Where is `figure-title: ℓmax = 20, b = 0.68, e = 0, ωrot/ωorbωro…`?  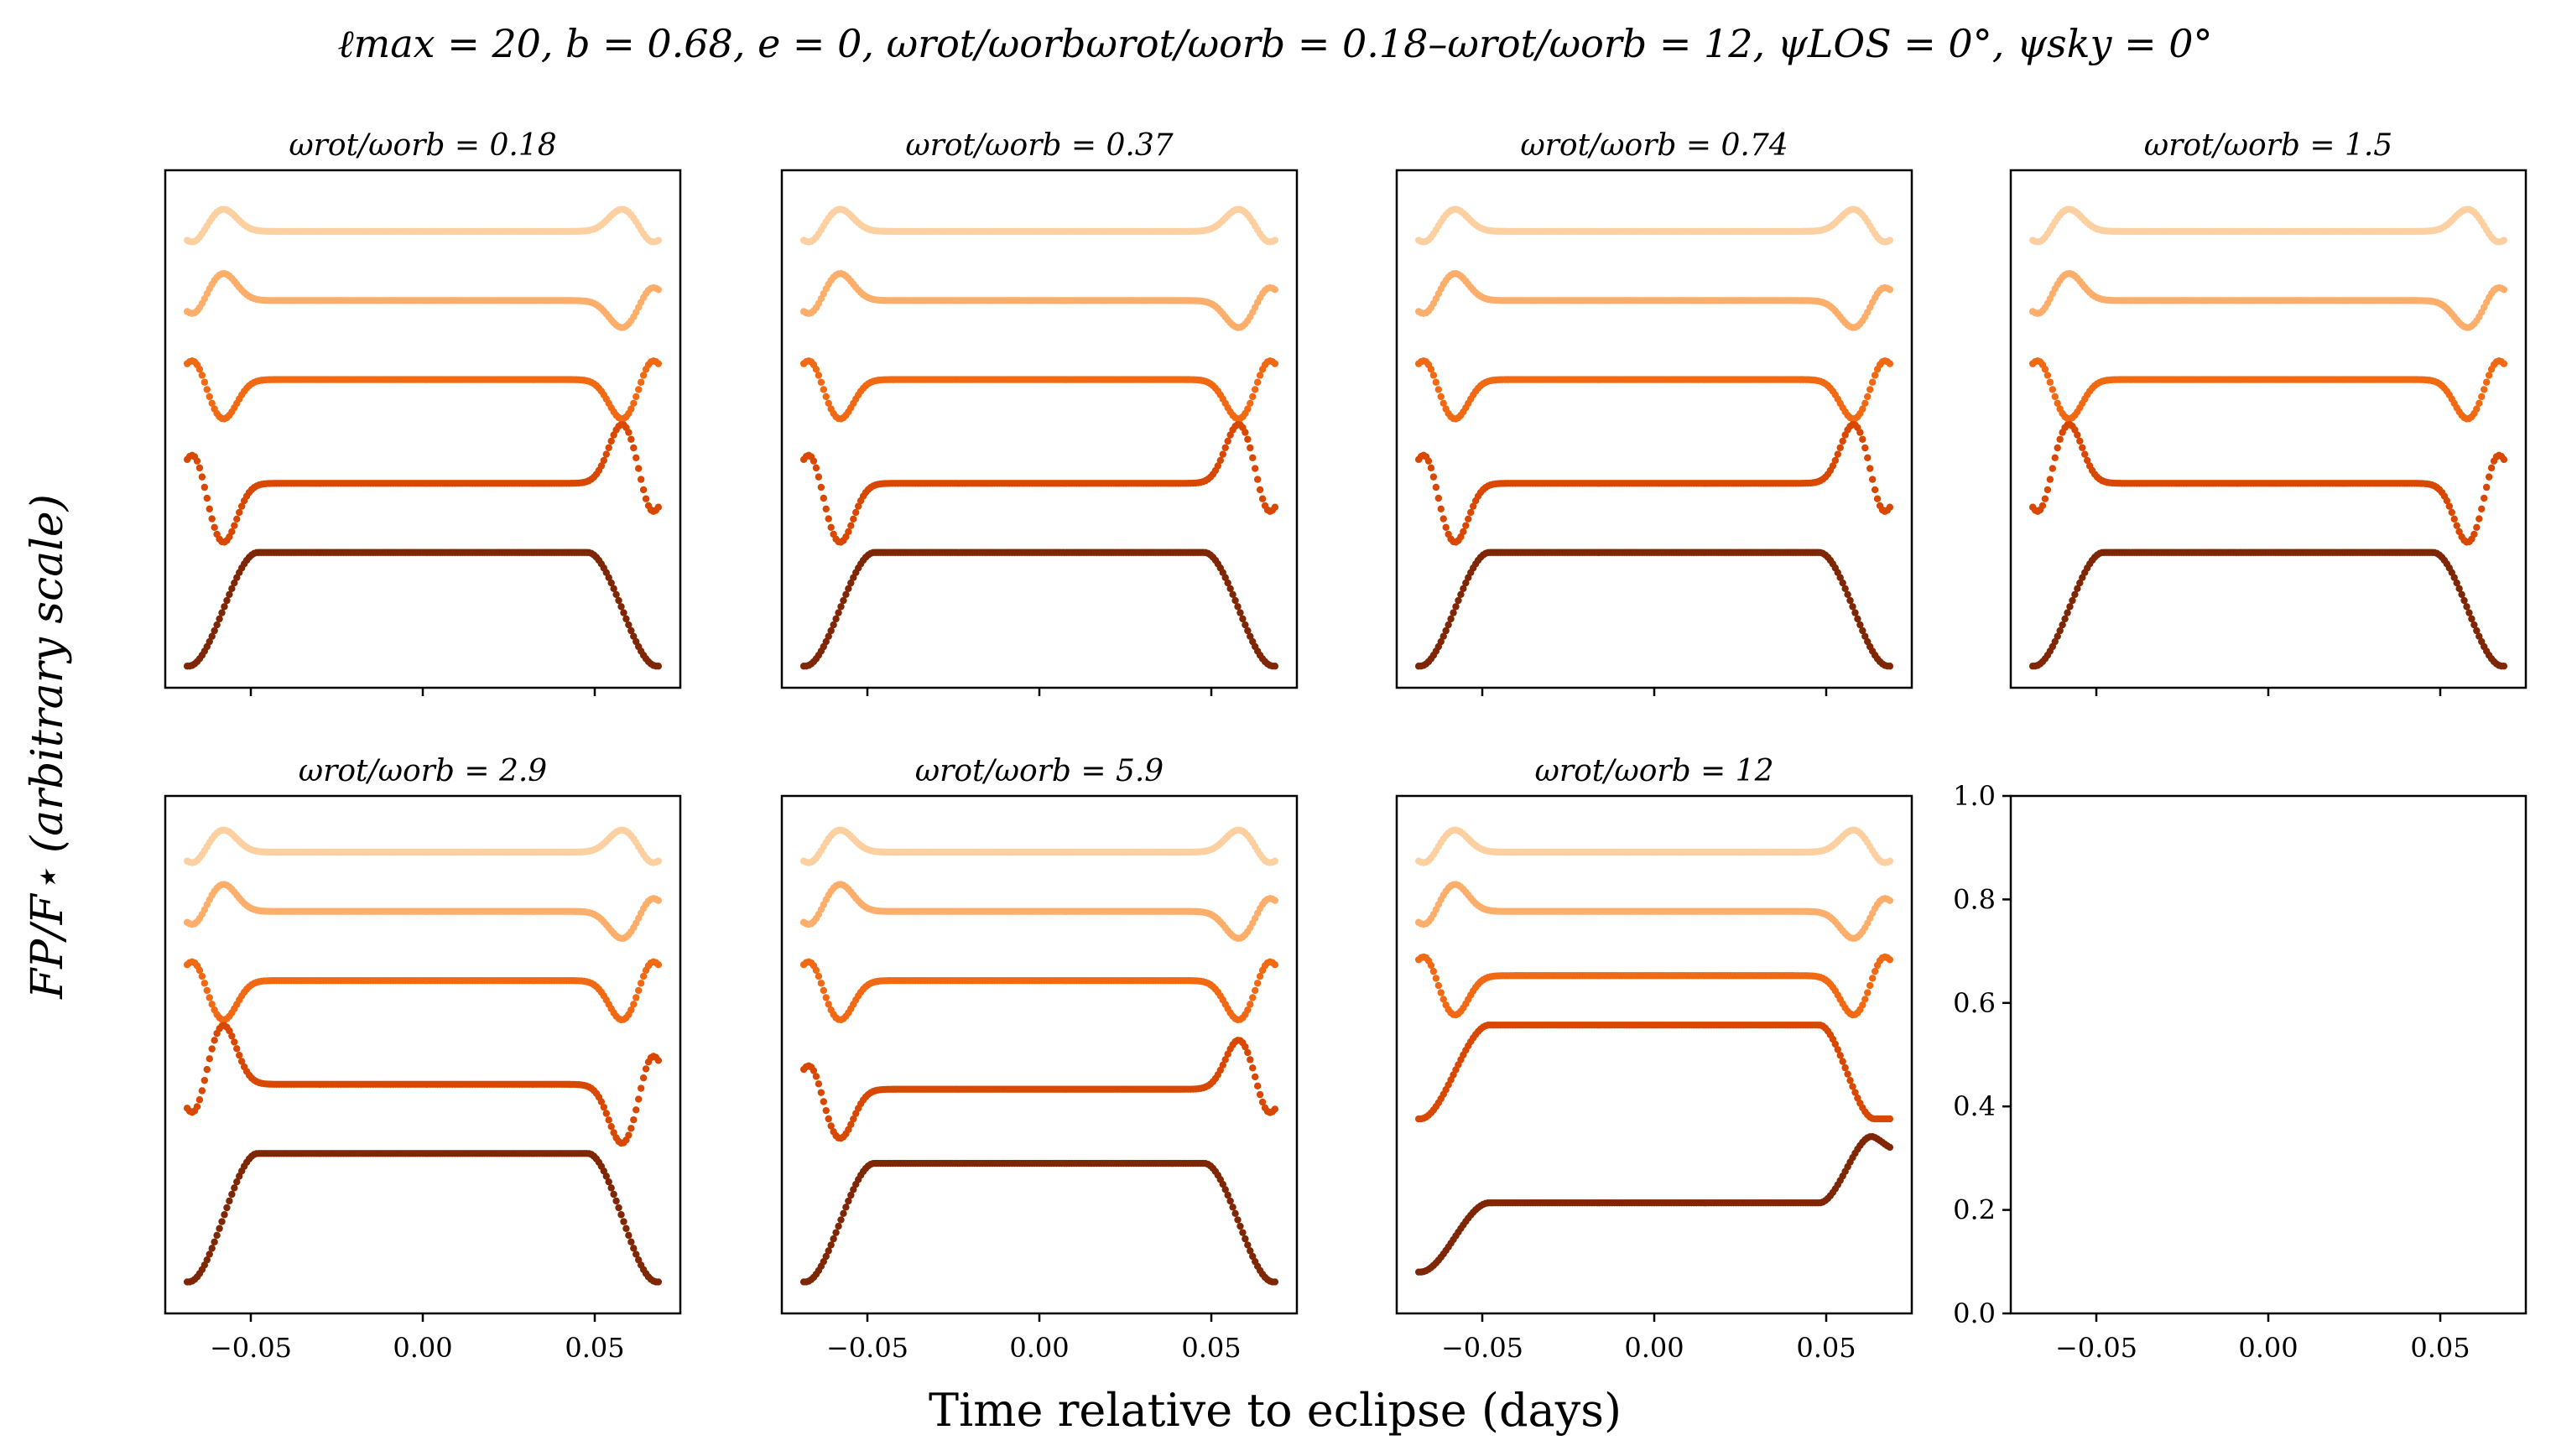
figure-title: ℓmax = 20, b = 0.68, e = 0, ωrot/ωorbωro… is located at coordinates (1274, 43).